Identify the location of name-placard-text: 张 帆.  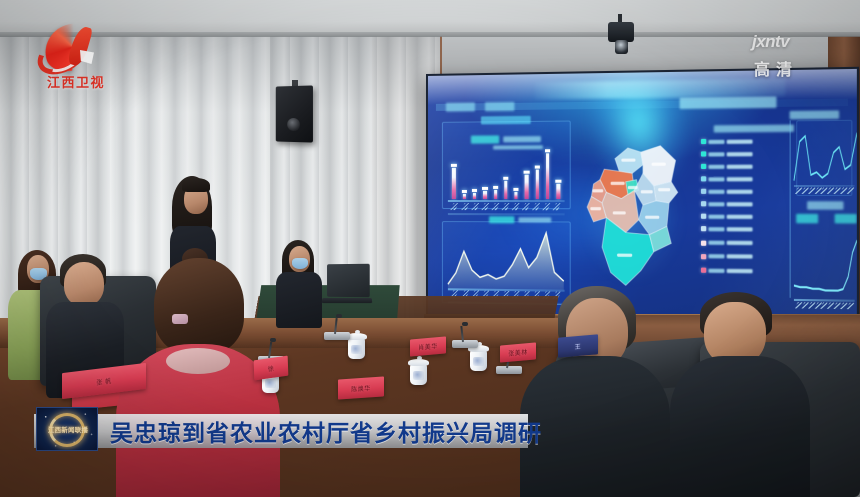
(104, 382).